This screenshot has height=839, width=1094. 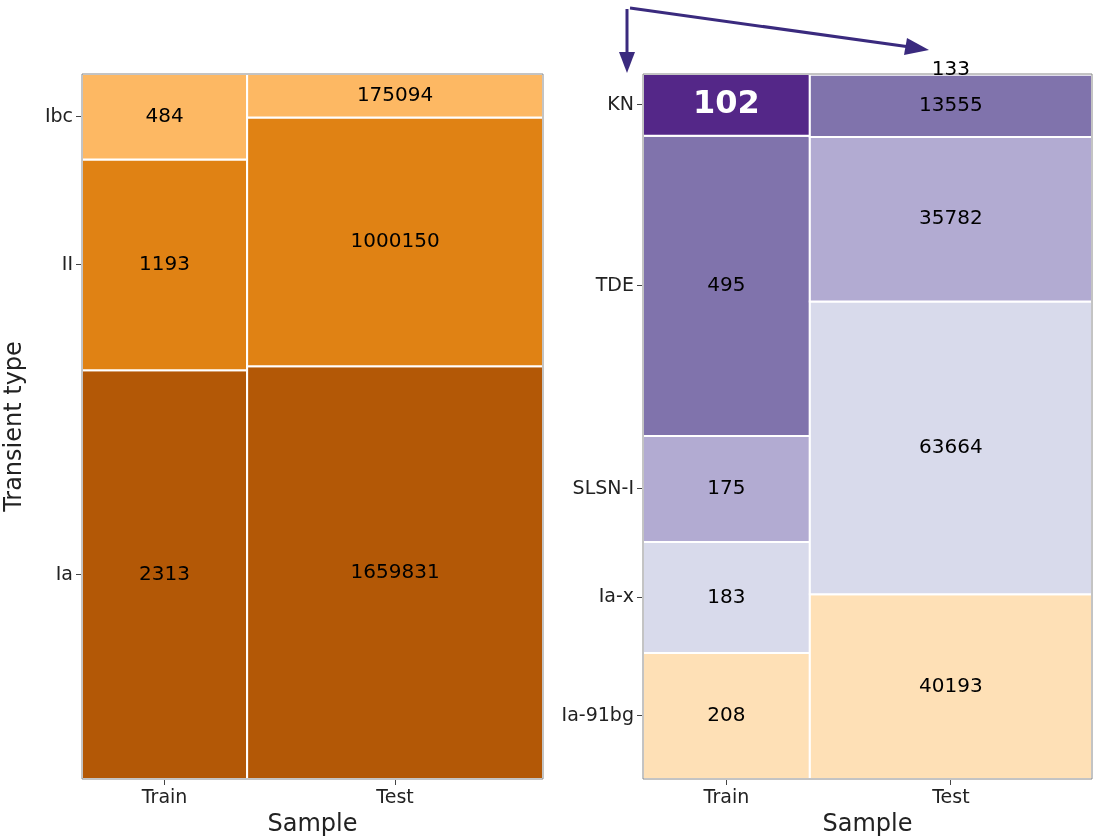 What do you see at coordinates (13, 427) in the screenshot?
I see `text: Transient type` at bounding box center [13, 427].